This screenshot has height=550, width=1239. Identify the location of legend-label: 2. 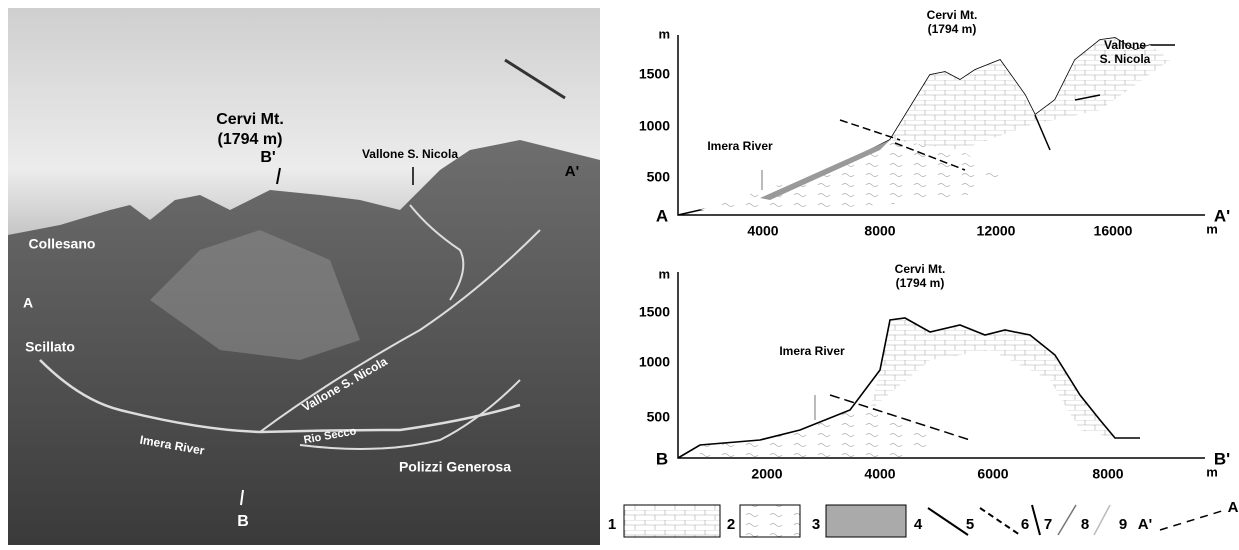
(731, 524).